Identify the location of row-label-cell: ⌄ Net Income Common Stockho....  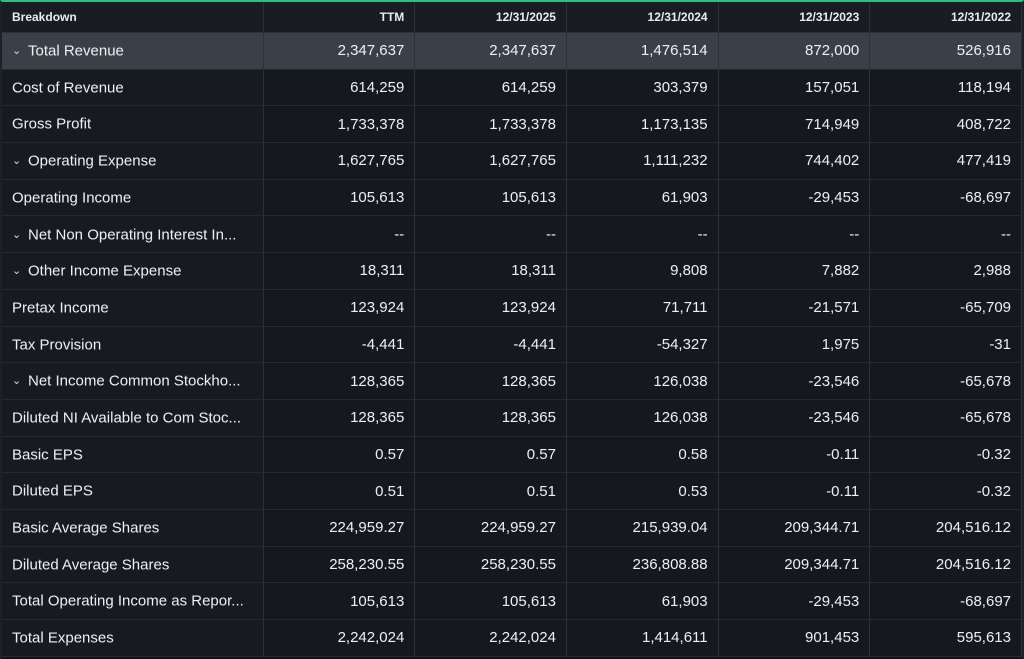
(133, 381).